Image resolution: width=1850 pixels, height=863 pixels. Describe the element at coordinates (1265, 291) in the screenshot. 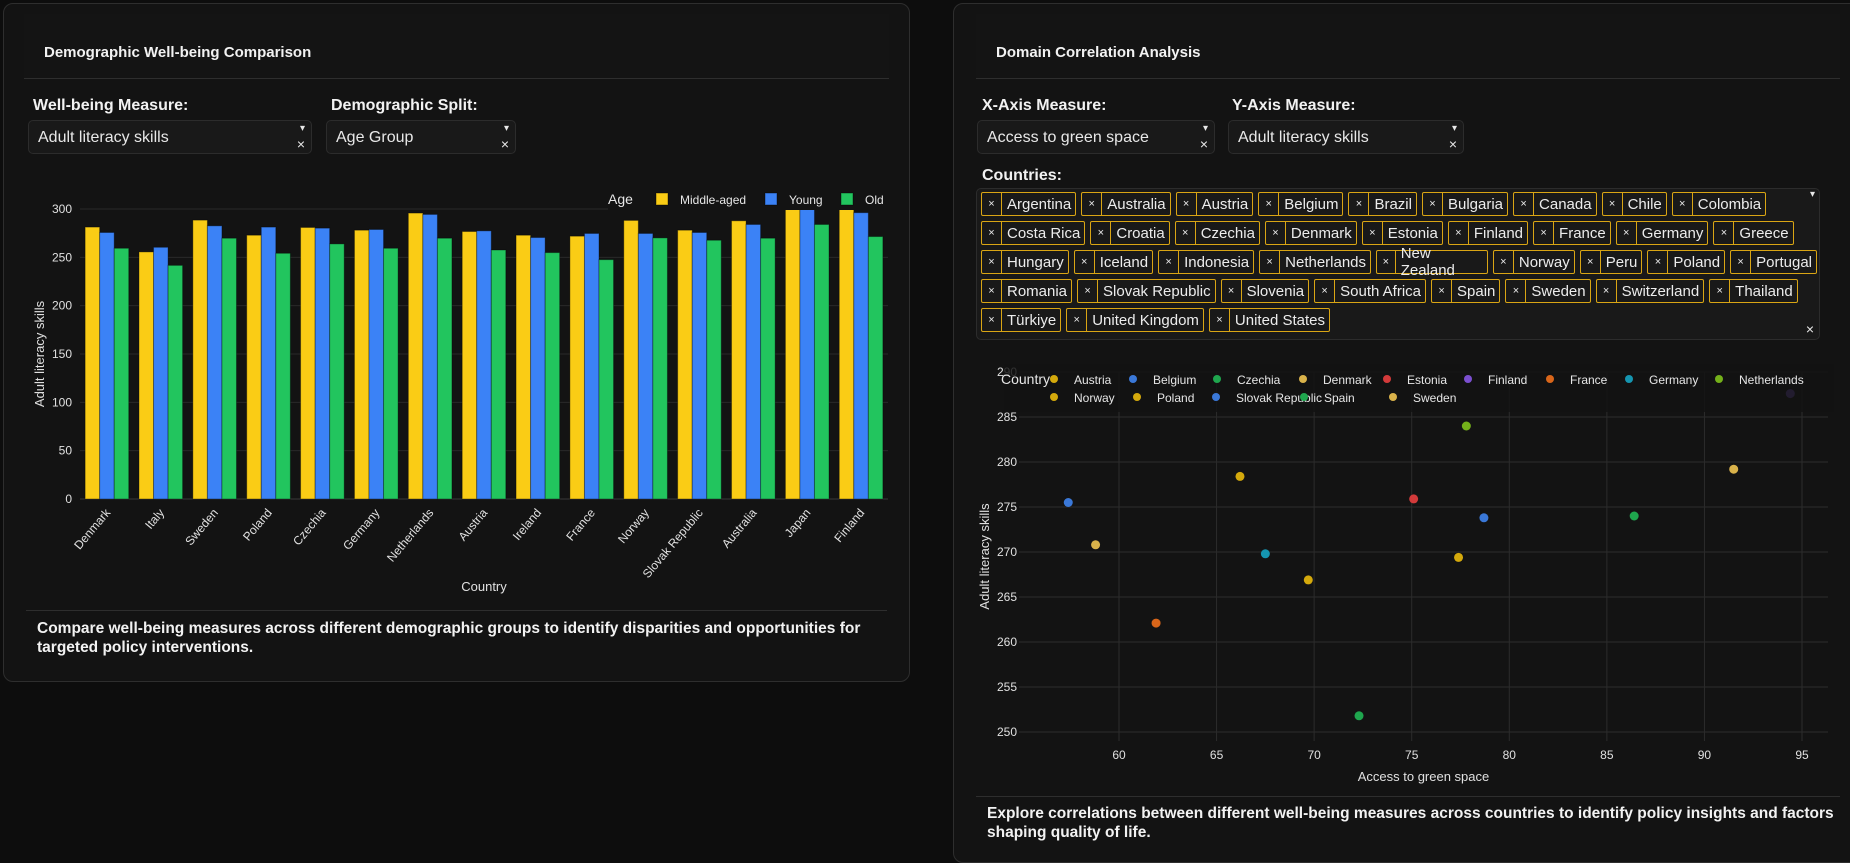

I see `country-tag: × Slovenia` at that location.